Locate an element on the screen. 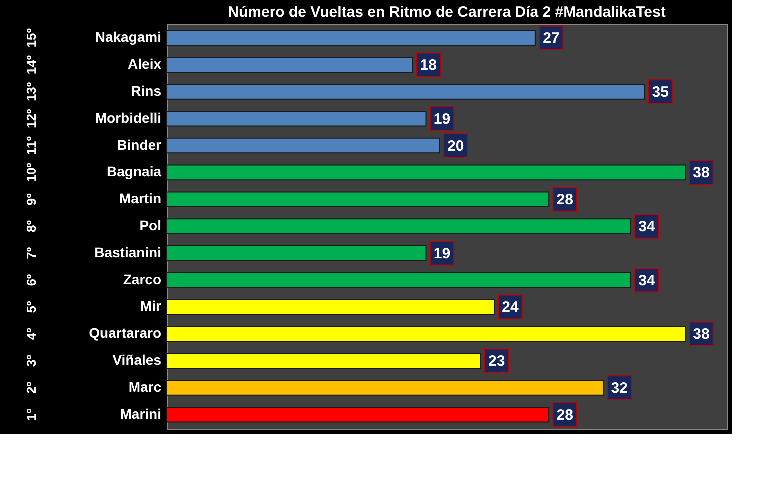  chart-title: Número de Vueltas en Ritmo de Carrera Día 2 #MandalikaTest is located at coordinates (447, 12).